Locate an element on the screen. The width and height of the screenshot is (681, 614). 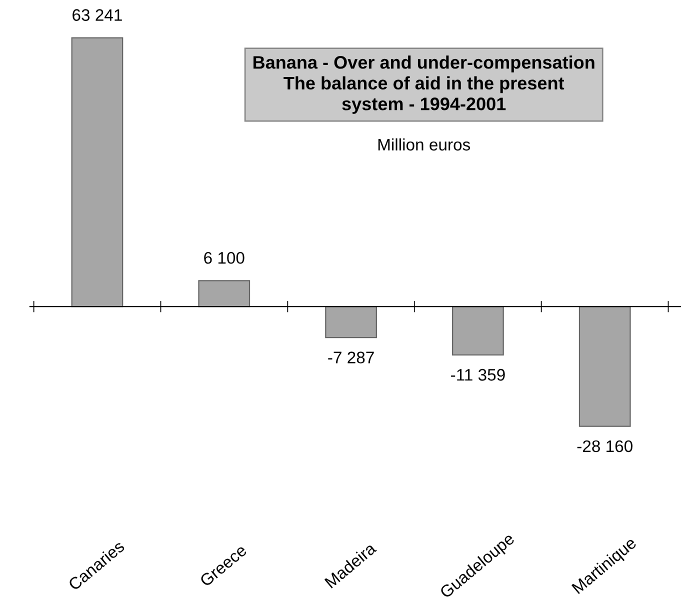
data-label: -11 359 is located at coordinates (478, 374).